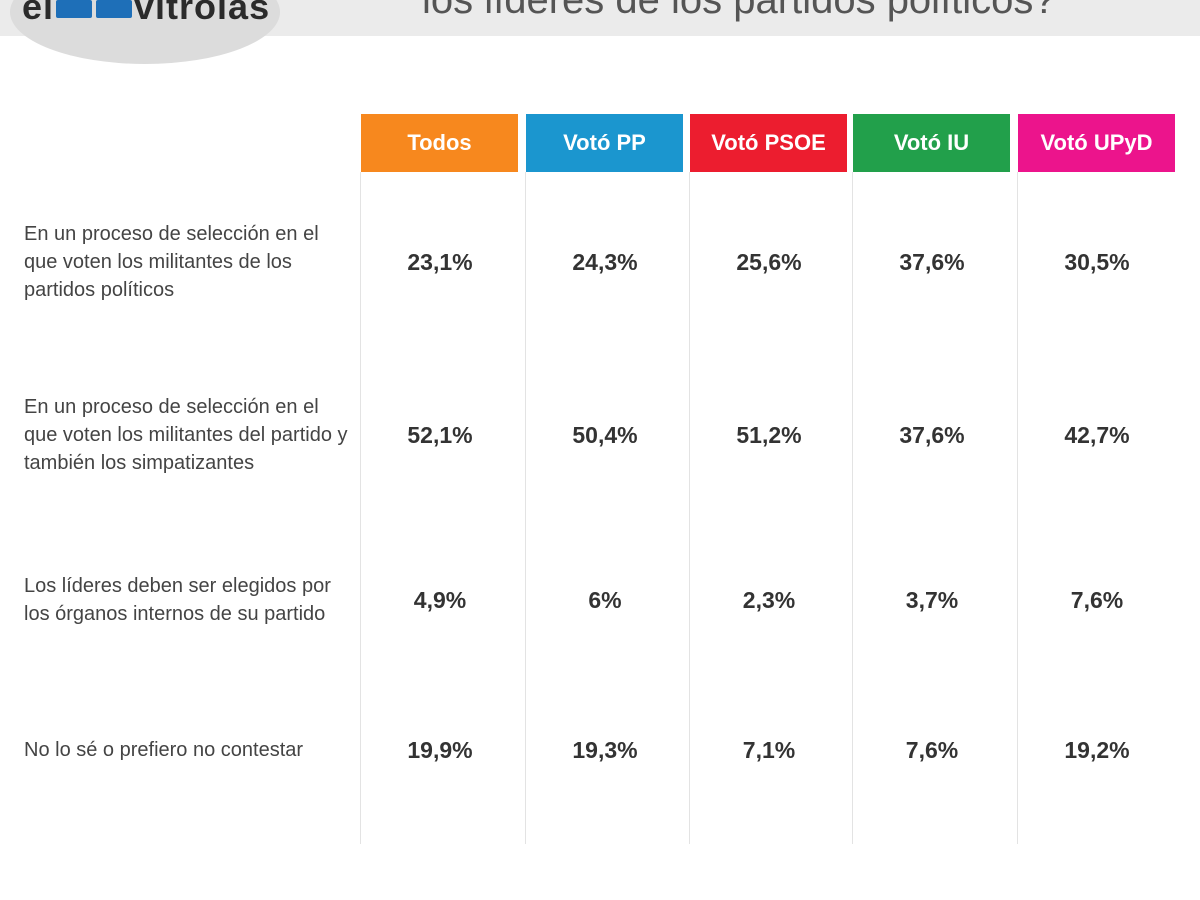 The image size is (1200, 900). Describe the element at coordinates (440, 599) in the screenshot. I see `value-cell: 4,9%` at that location.